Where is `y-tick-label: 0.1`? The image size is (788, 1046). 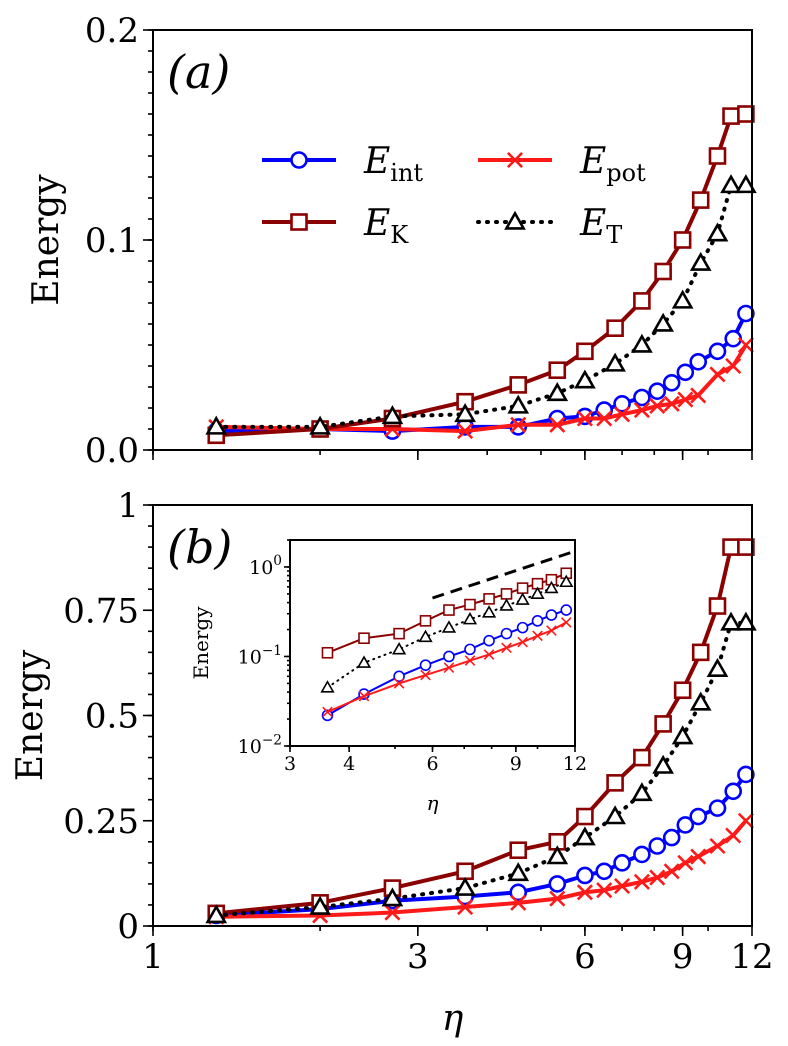 y-tick-label: 0.1 is located at coordinates (112, 241).